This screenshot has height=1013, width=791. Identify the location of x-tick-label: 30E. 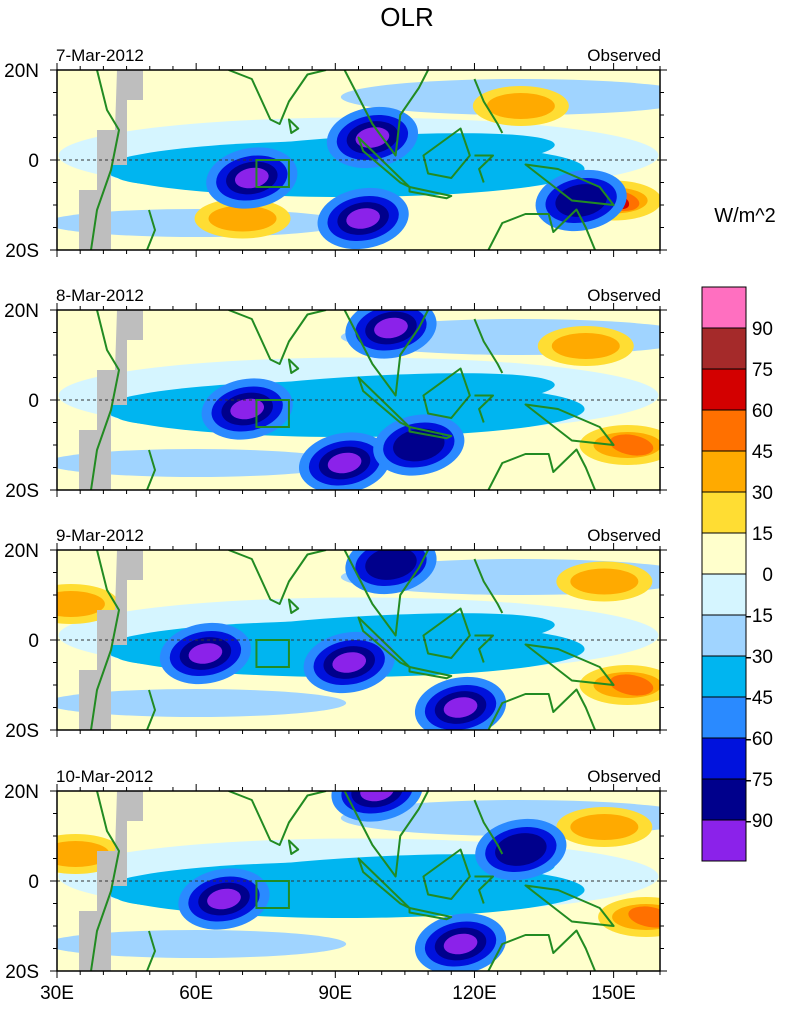
(57, 993).